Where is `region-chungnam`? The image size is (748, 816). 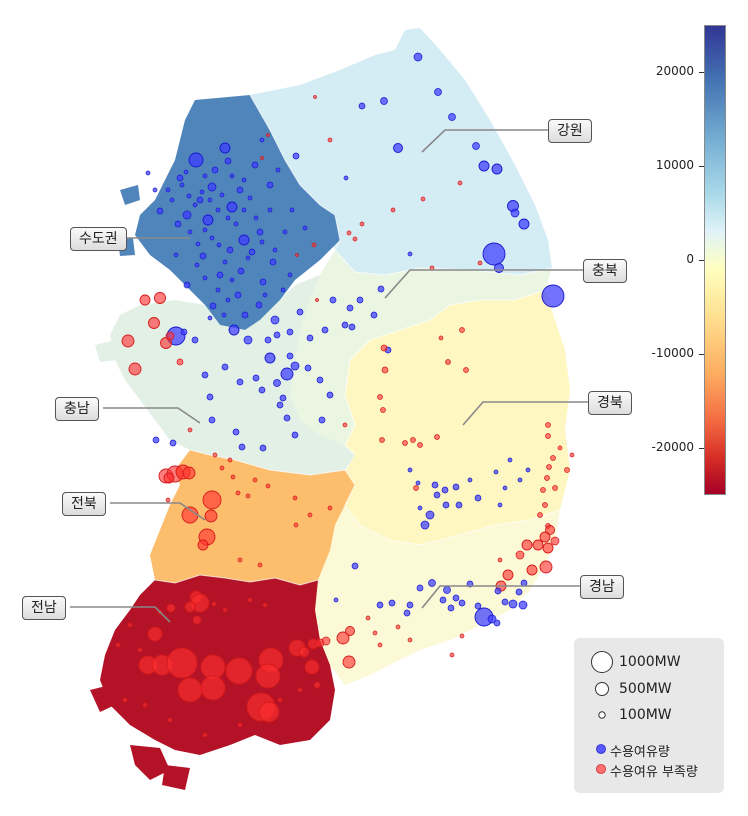 region-chungnam is located at coordinates (232, 375).